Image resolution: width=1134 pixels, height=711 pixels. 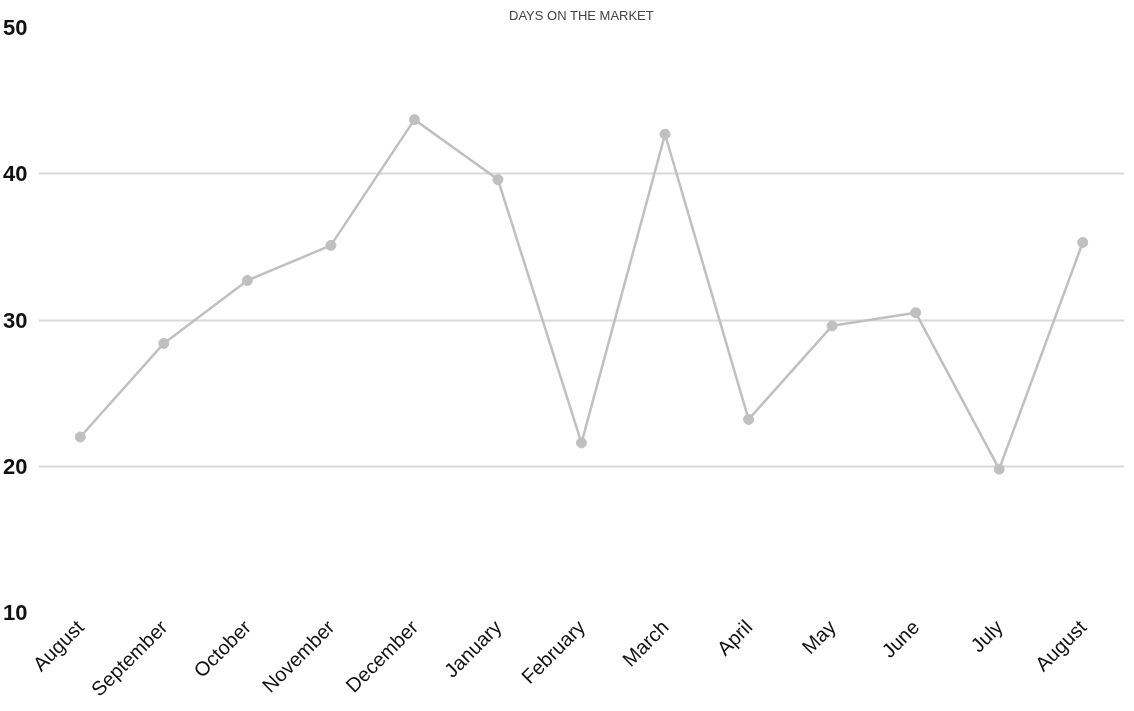 I want to click on x-tick-label: July, so click(x=986, y=636).